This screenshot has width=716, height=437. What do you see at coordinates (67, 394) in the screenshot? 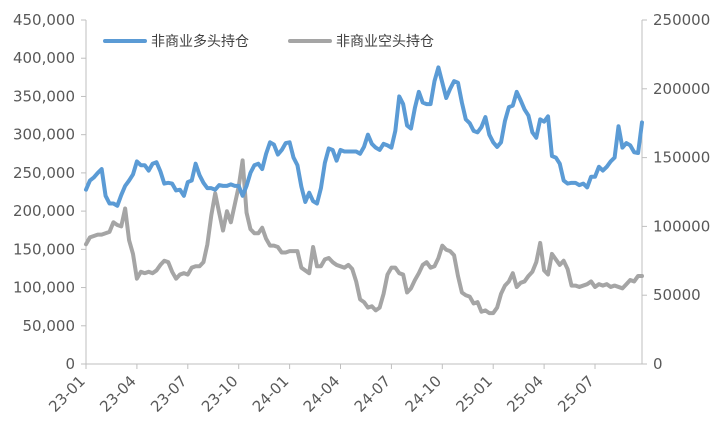
I see `x-tick-label: 23-01` at bounding box center [67, 394].